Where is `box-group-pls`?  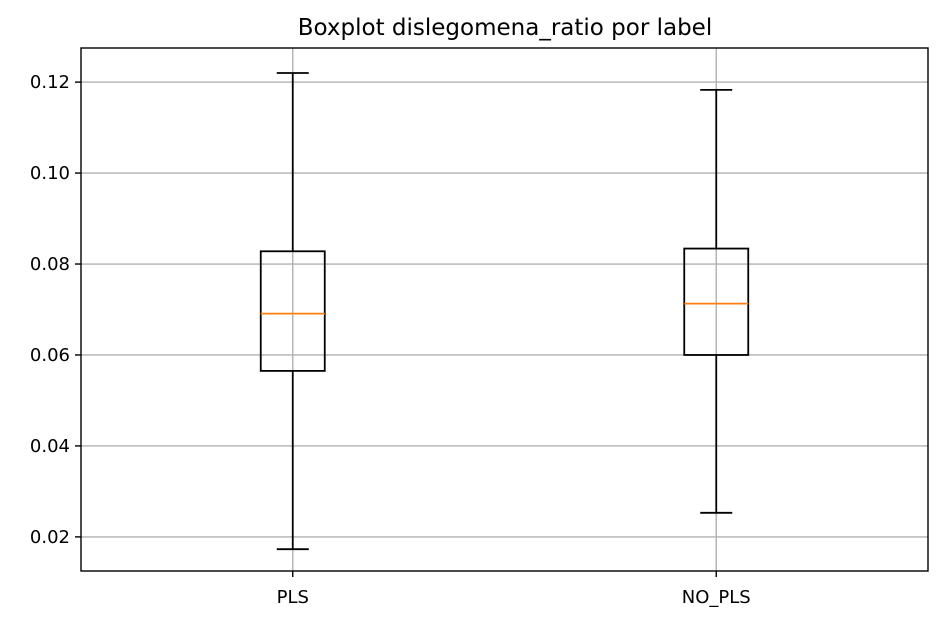 box-group-pls is located at coordinates (292, 311).